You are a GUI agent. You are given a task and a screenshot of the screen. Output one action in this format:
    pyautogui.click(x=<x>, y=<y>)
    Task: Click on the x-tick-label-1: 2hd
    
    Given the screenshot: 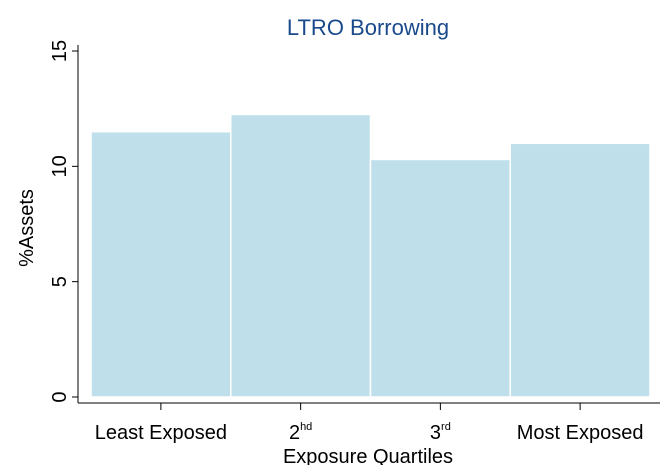 What is the action you would take?
    pyautogui.click(x=300, y=432)
    